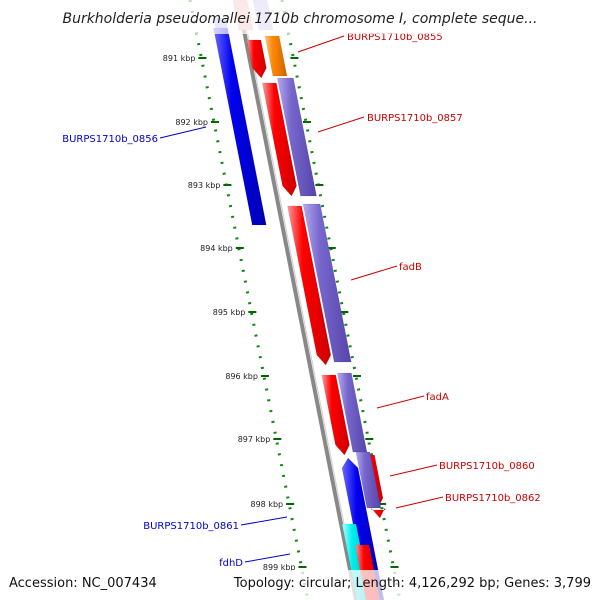 The height and width of the screenshot is (600, 600). What do you see at coordinates (216, 248) in the screenshot?
I see `tick-label: 894 kbp` at bounding box center [216, 248].